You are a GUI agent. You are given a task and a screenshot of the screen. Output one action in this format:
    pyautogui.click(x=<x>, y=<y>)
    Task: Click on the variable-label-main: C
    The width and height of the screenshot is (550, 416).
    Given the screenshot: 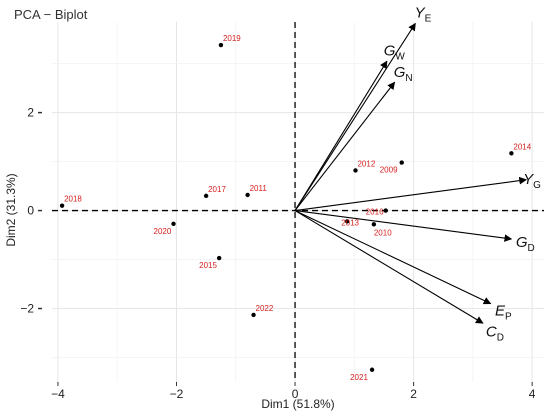 What is the action you would take?
    pyautogui.click(x=491, y=331)
    